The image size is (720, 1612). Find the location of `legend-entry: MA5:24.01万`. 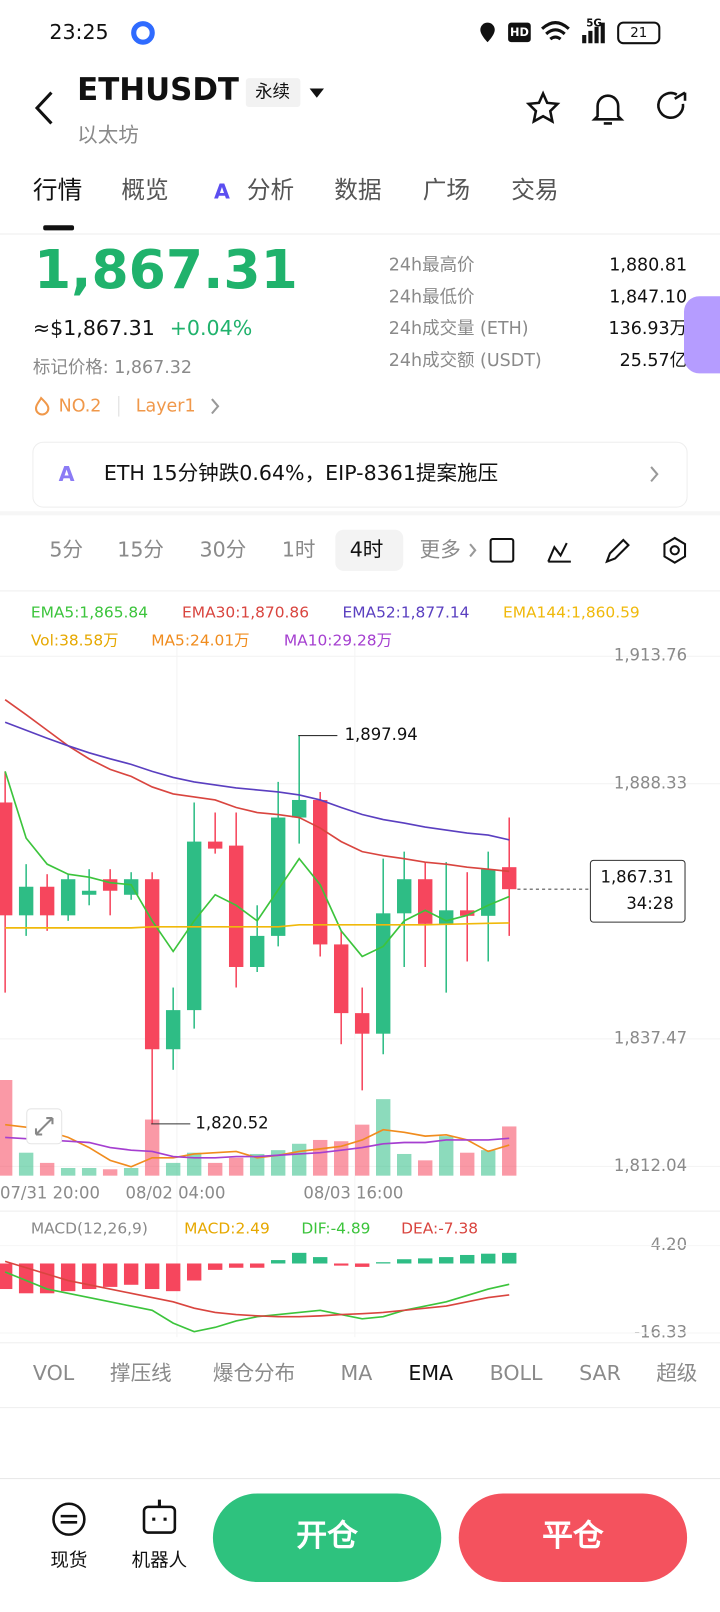

legend-entry: MA5:24.01万 is located at coordinates (200, 640).